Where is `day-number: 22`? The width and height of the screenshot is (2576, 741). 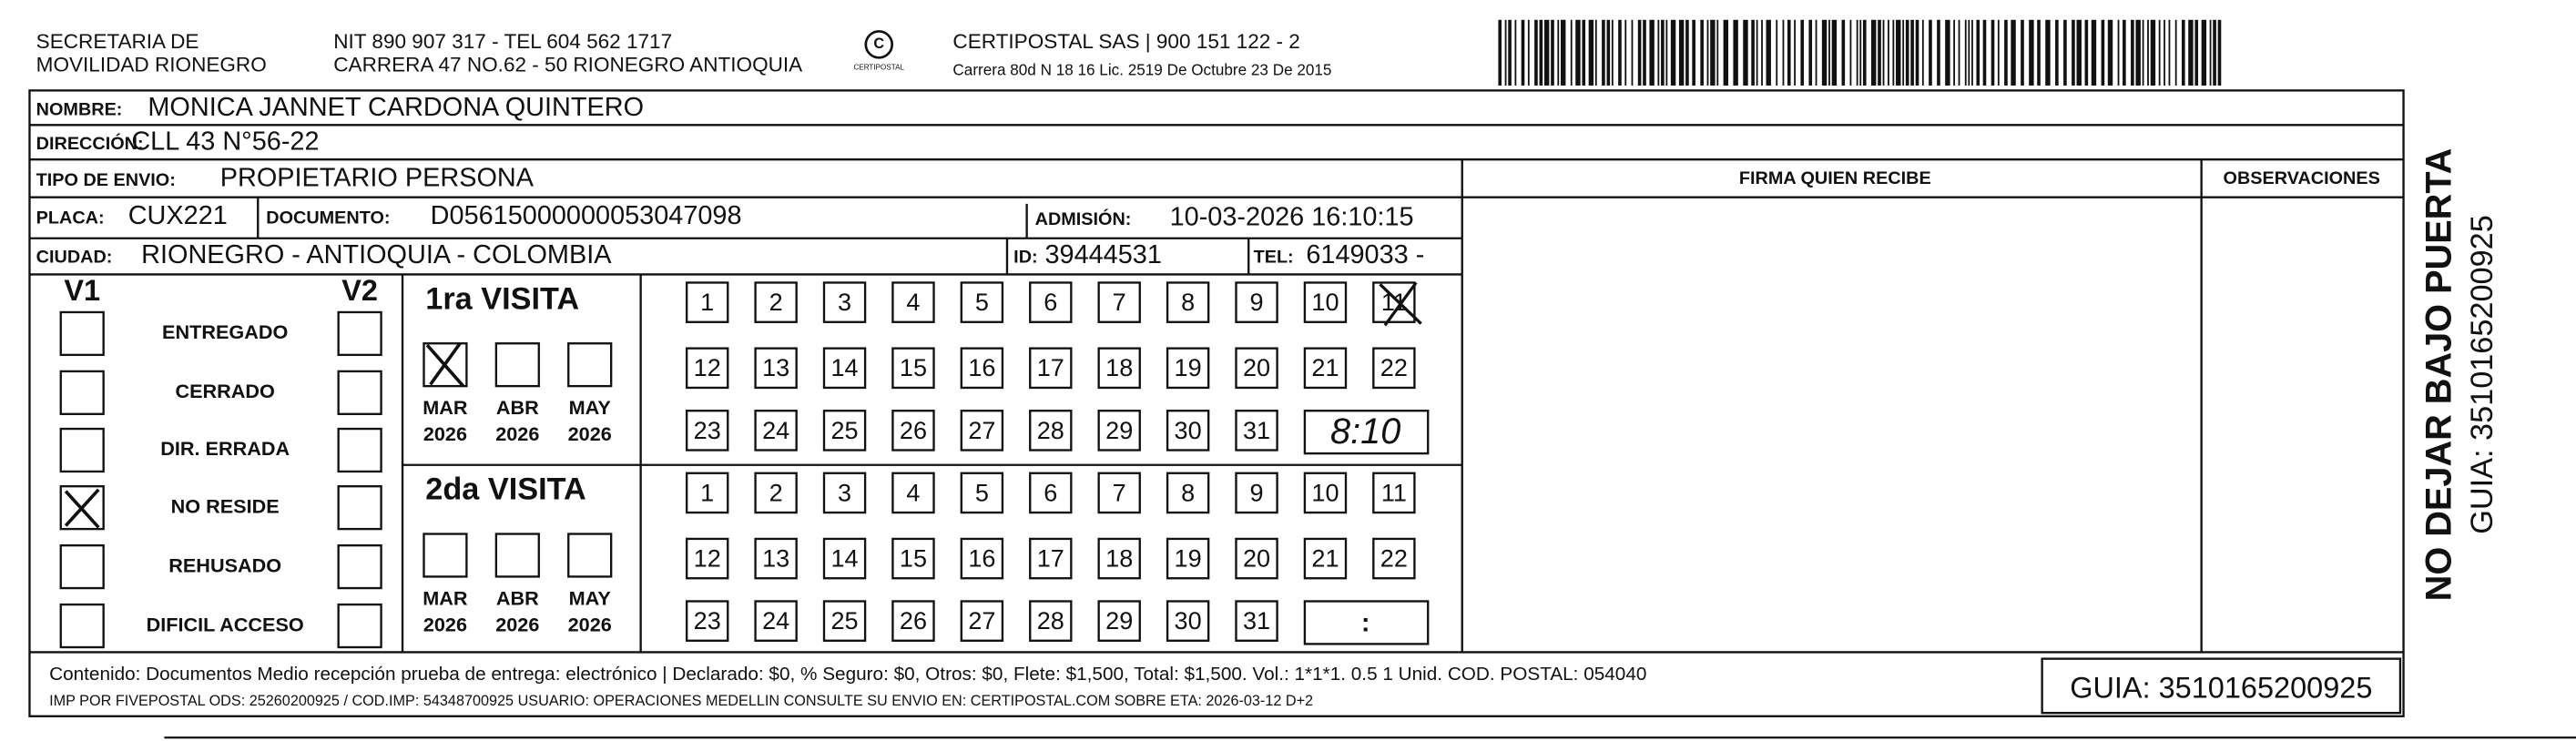 day-number: 22 is located at coordinates (1394, 559).